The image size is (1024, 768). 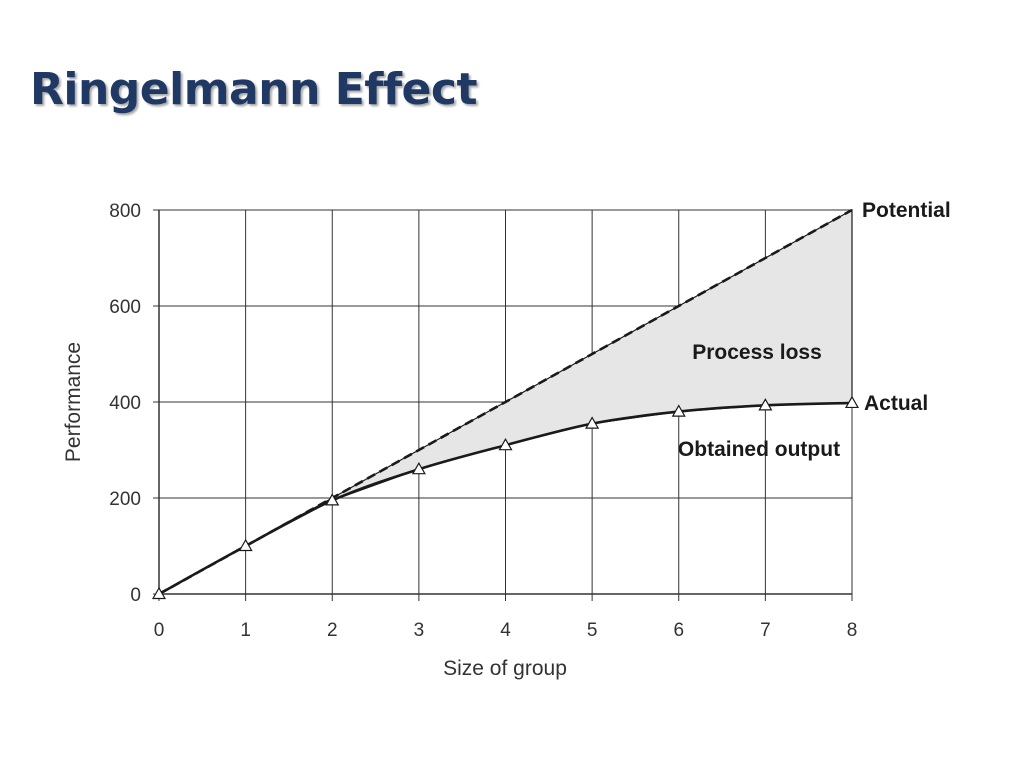 What do you see at coordinates (135, 595) in the screenshot?
I see `y-tick-label: 0` at bounding box center [135, 595].